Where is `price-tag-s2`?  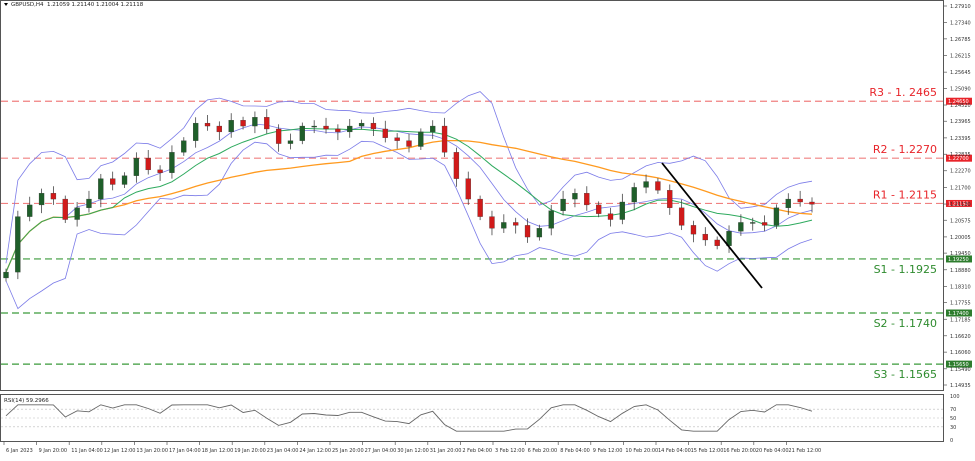
price-tag-s2 is located at coordinates (959, 313).